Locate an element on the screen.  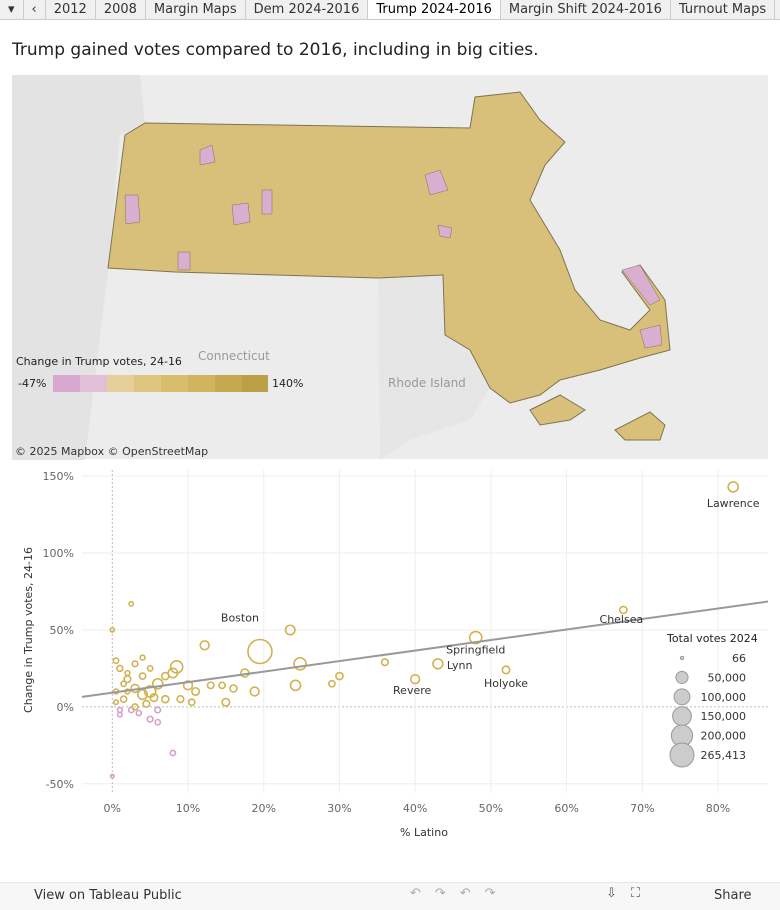
share-button: Share is located at coordinates (733, 895).